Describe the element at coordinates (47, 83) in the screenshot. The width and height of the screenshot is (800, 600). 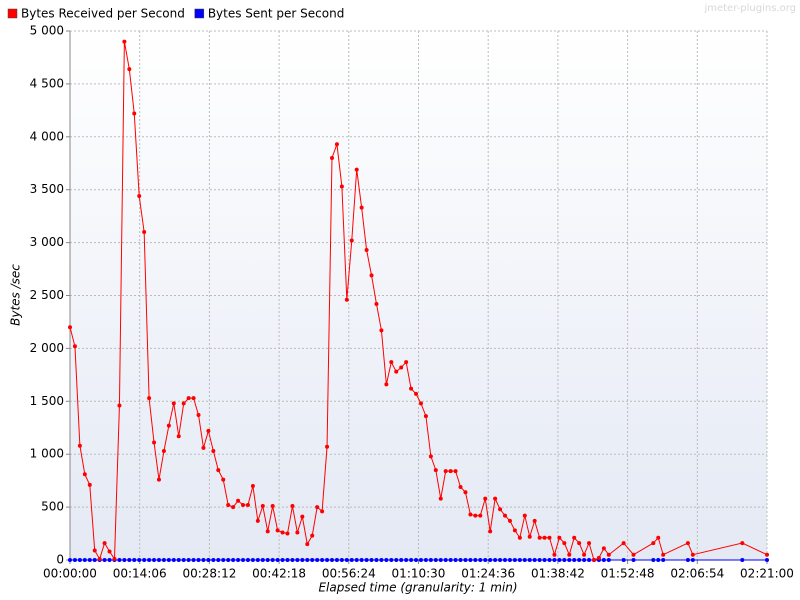
I see `y-tick-label: 4 500` at that location.